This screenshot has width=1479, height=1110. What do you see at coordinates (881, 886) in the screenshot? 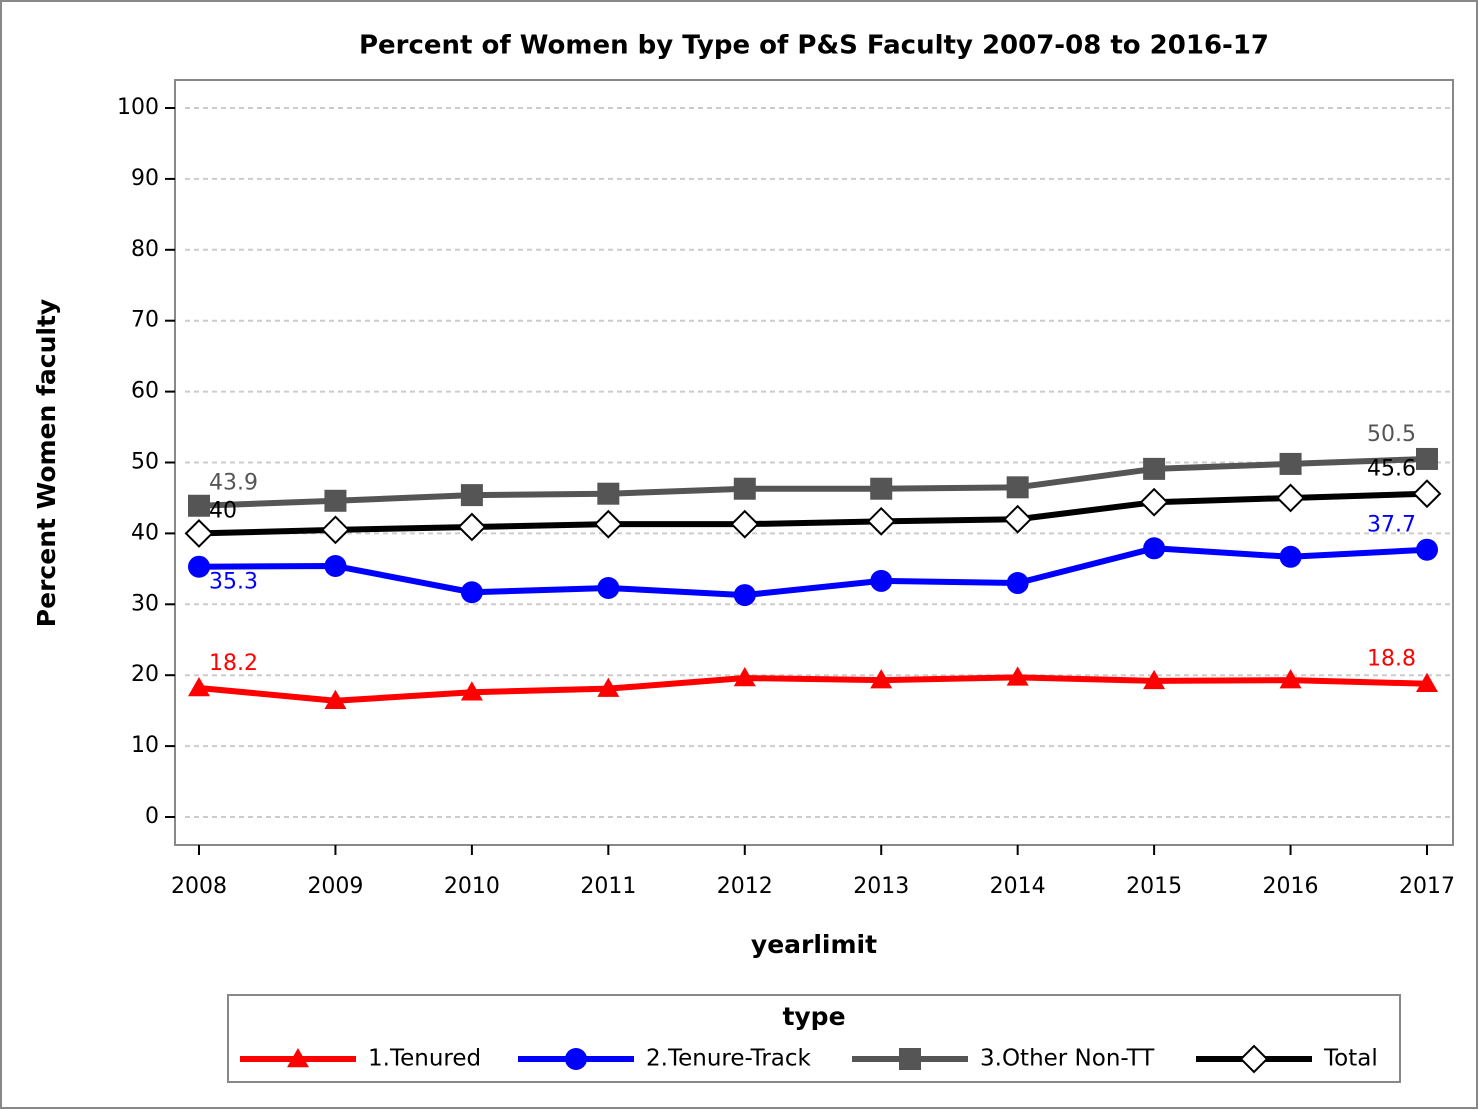
I see `x-tick-label: 2013` at bounding box center [881, 886].